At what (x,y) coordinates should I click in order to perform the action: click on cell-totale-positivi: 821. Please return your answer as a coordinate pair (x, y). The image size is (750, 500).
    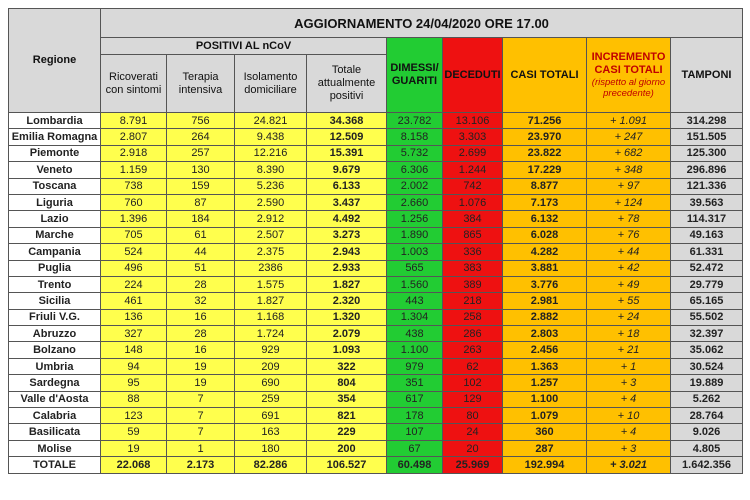
    Looking at the image, I should click on (346, 416).